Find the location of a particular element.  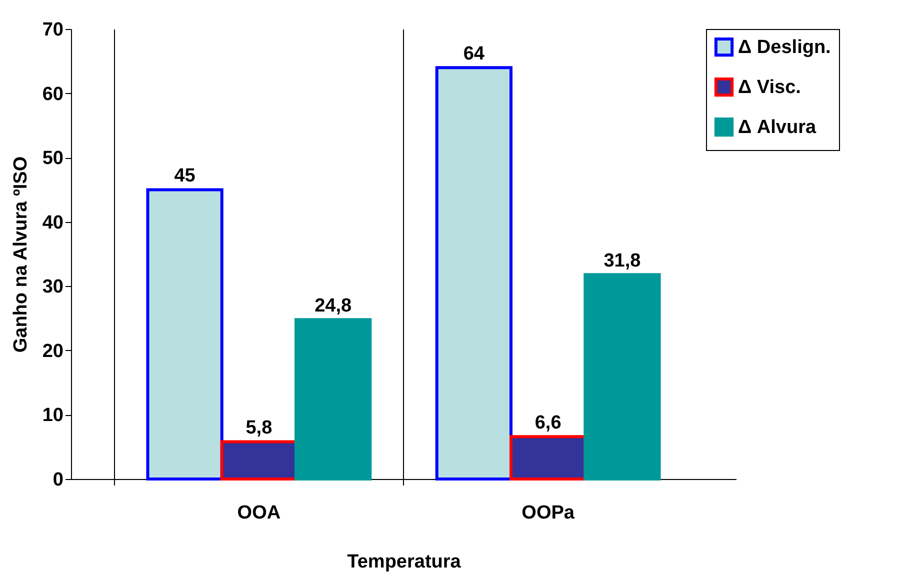

data-label: 6,6 is located at coordinates (548, 423).